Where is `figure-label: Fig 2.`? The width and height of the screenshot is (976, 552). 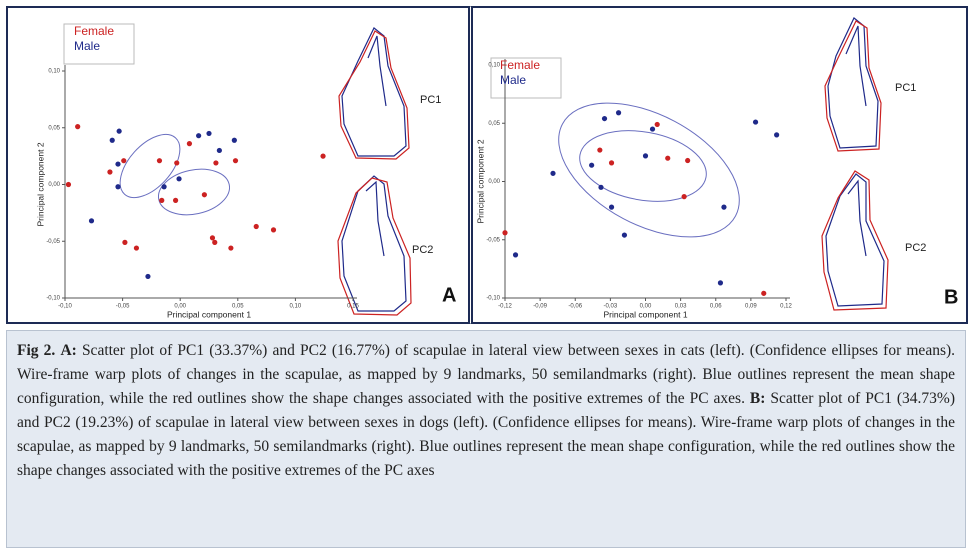
figure-label: Fig 2. is located at coordinates (36, 350).